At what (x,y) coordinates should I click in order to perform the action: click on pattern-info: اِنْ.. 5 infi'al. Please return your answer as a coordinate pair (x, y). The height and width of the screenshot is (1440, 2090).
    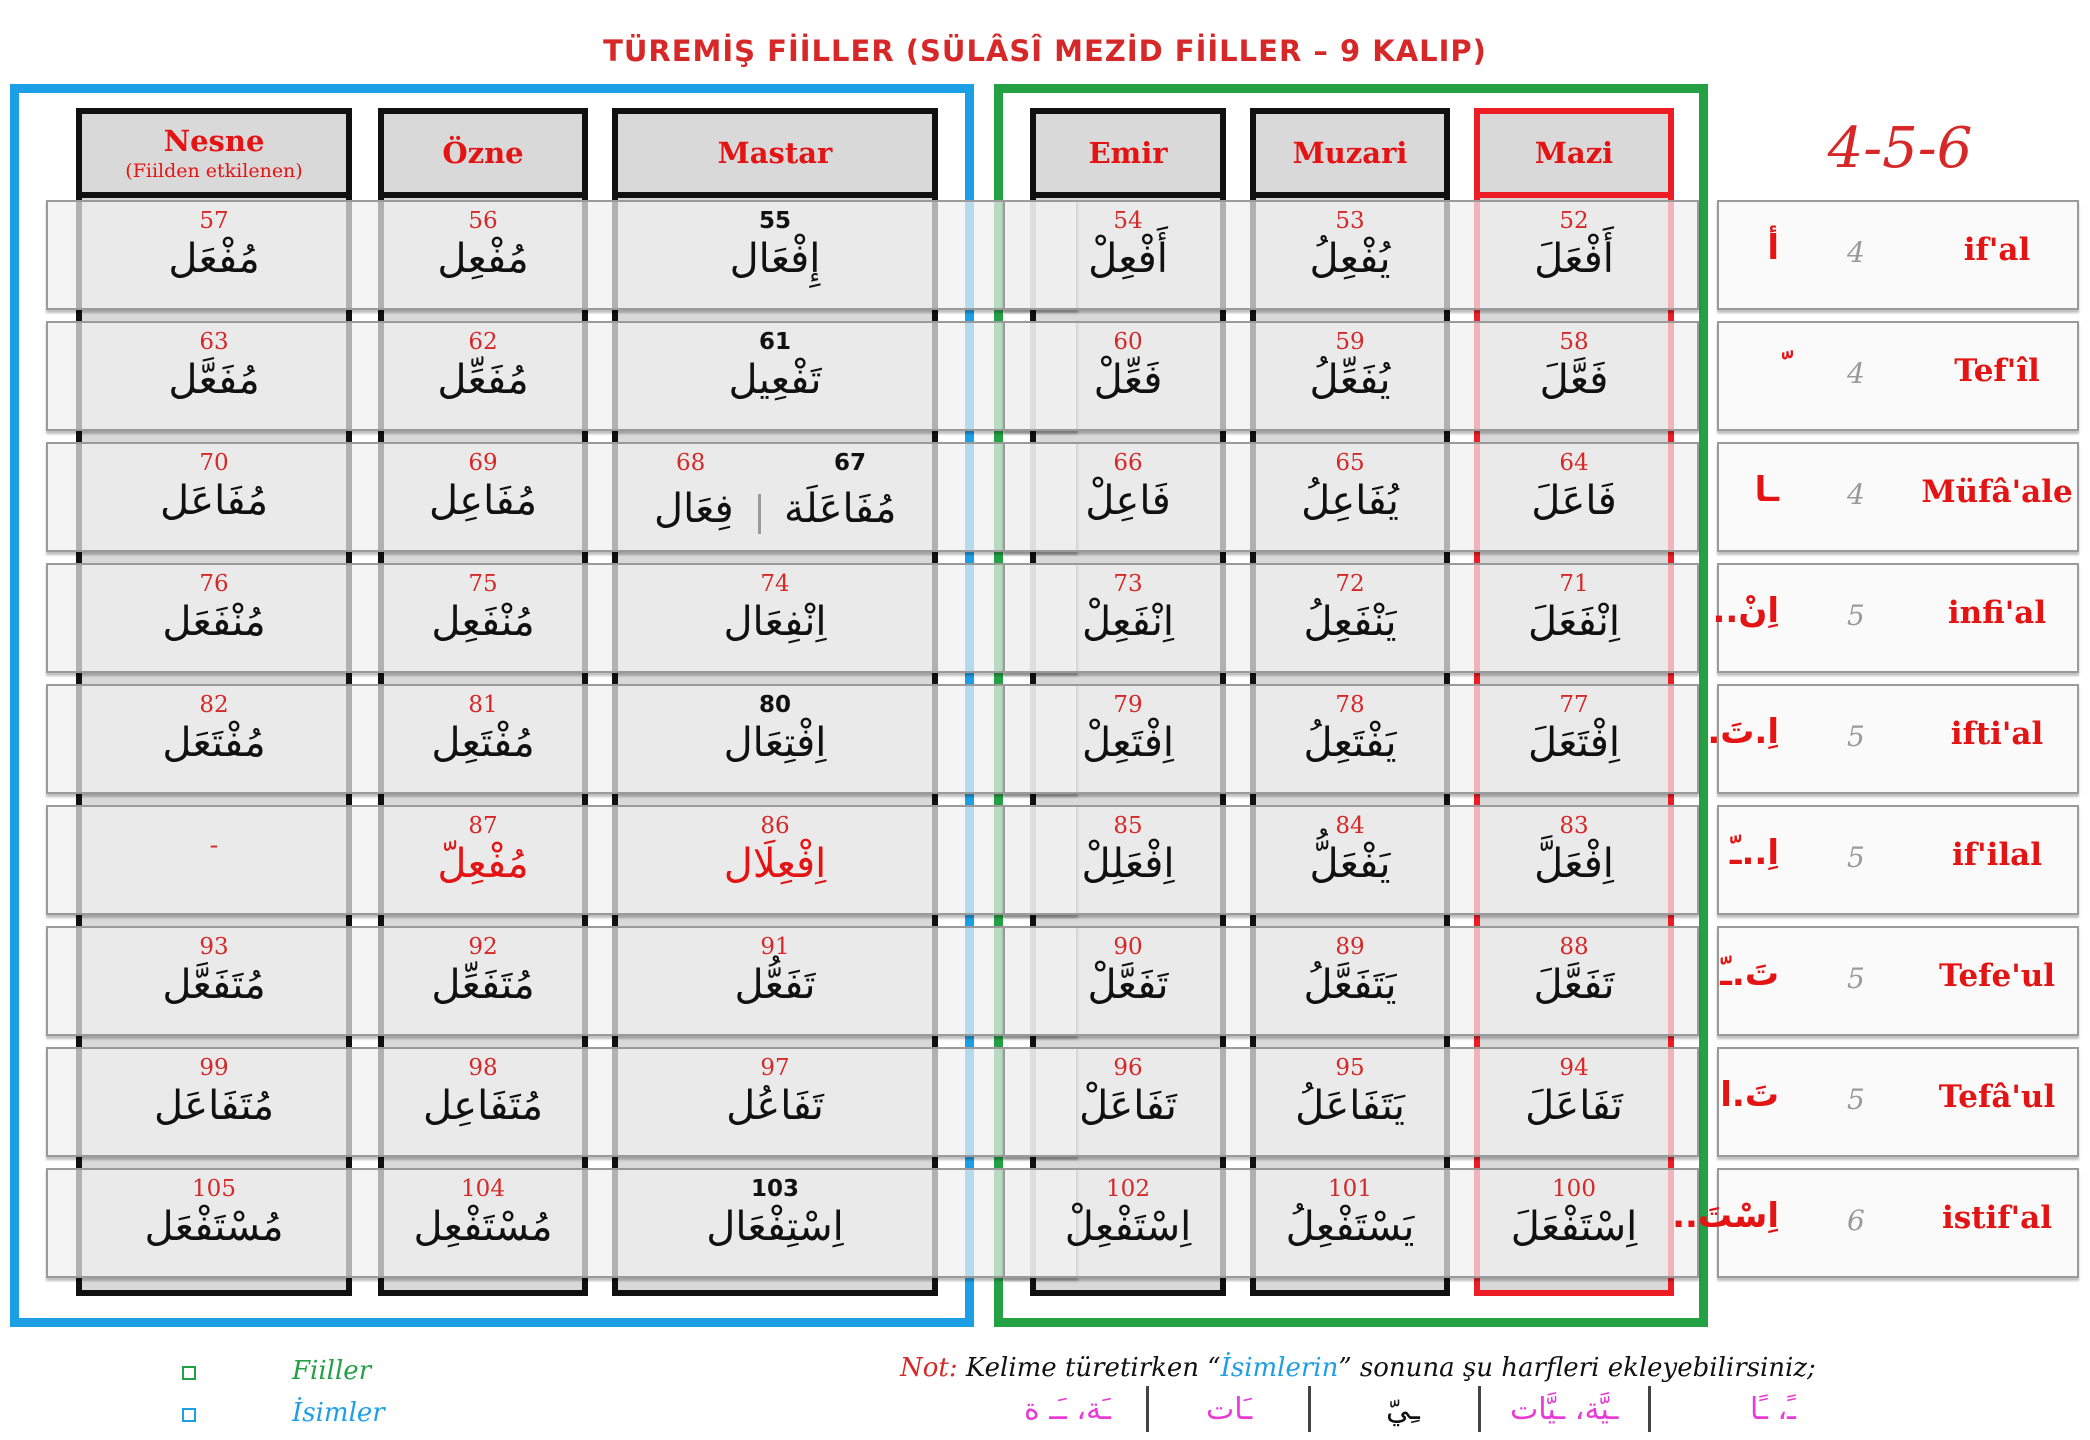
    Looking at the image, I should click on (1895, 618).